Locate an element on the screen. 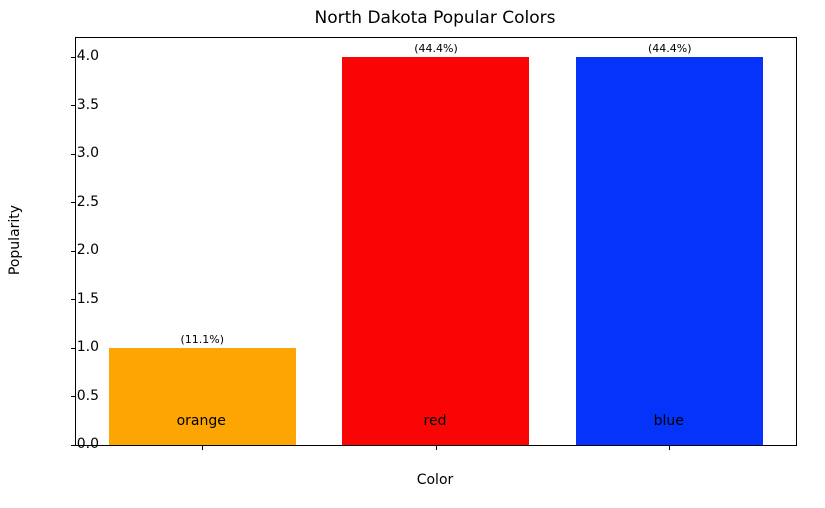 The image size is (825, 508). y-tick-label: 0.0 is located at coordinates (87, 444).